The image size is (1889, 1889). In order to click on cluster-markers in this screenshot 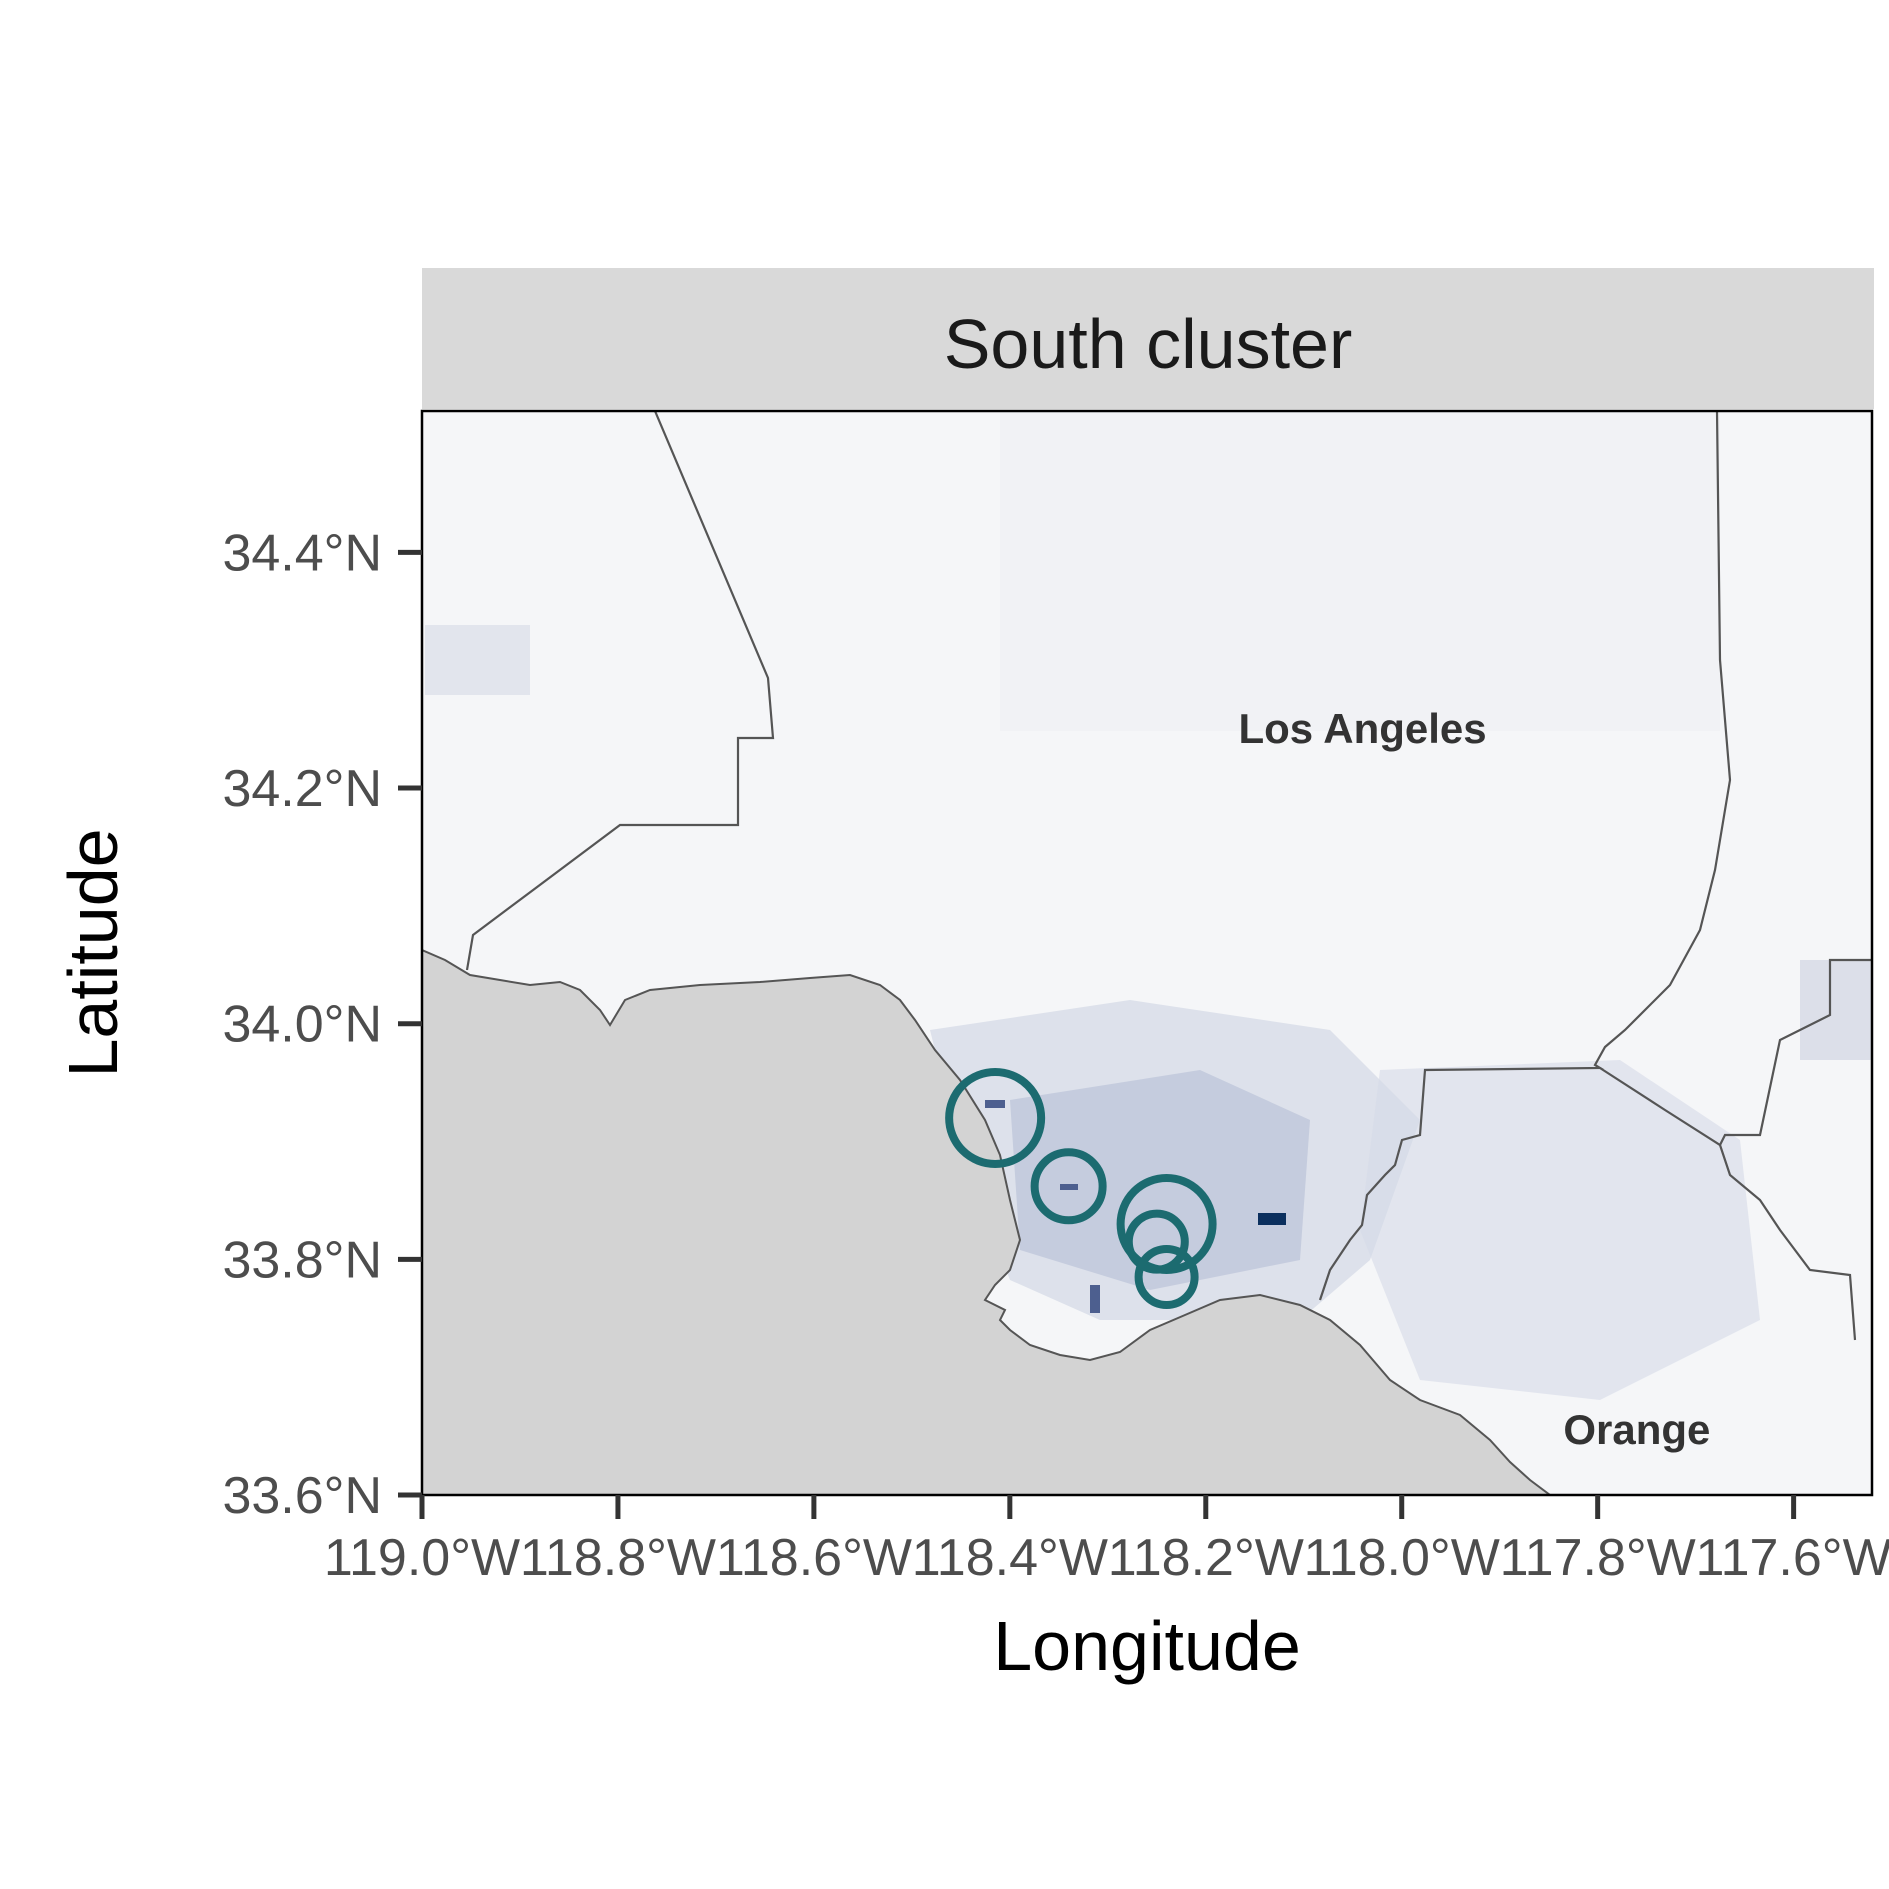, I will do `click(1081, 1188)`.